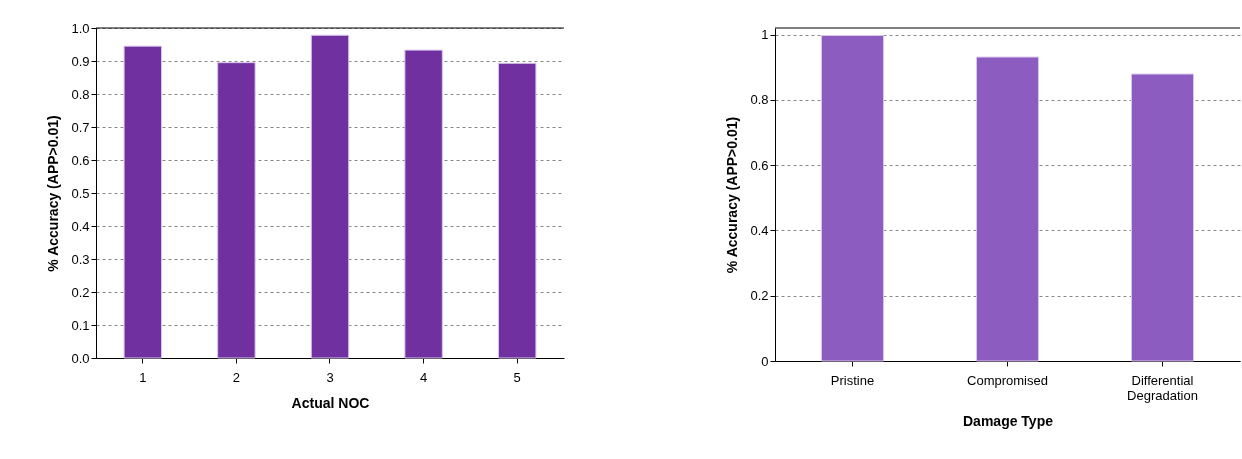  Describe the element at coordinates (1008, 420) in the screenshot. I see `x-axis-title: Damage Type` at that location.